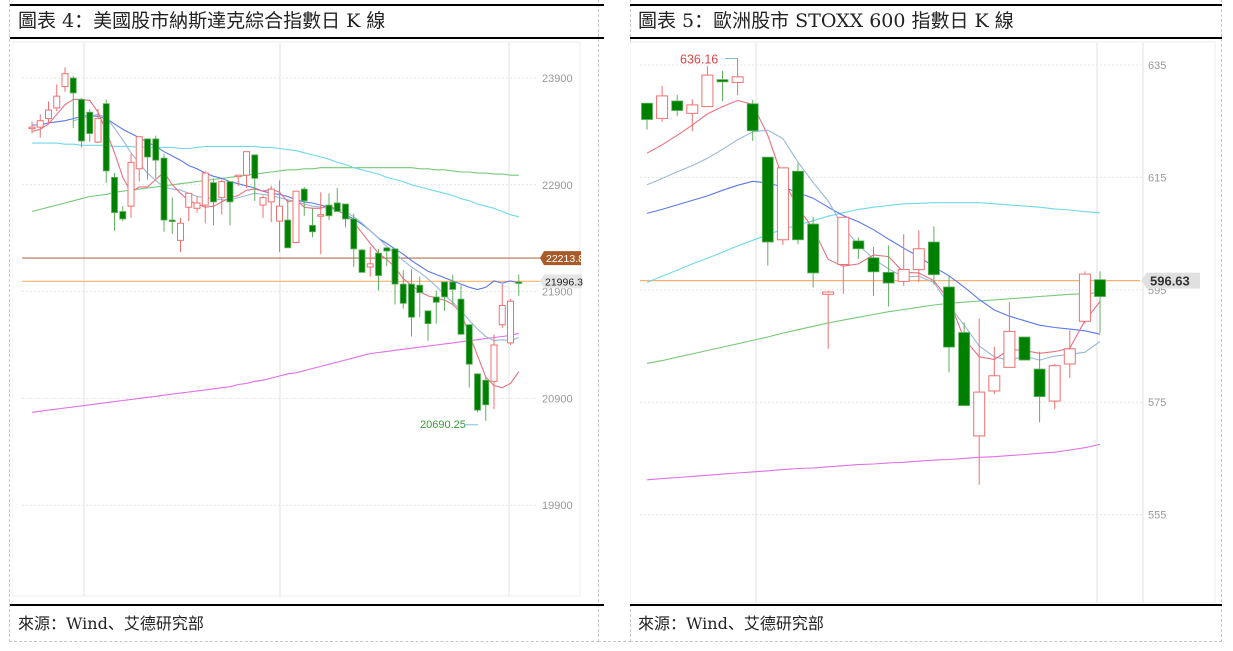 The width and height of the screenshot is (1233, 651). I want to click on y-axis-tick-label: 615, so click(1157, 178).